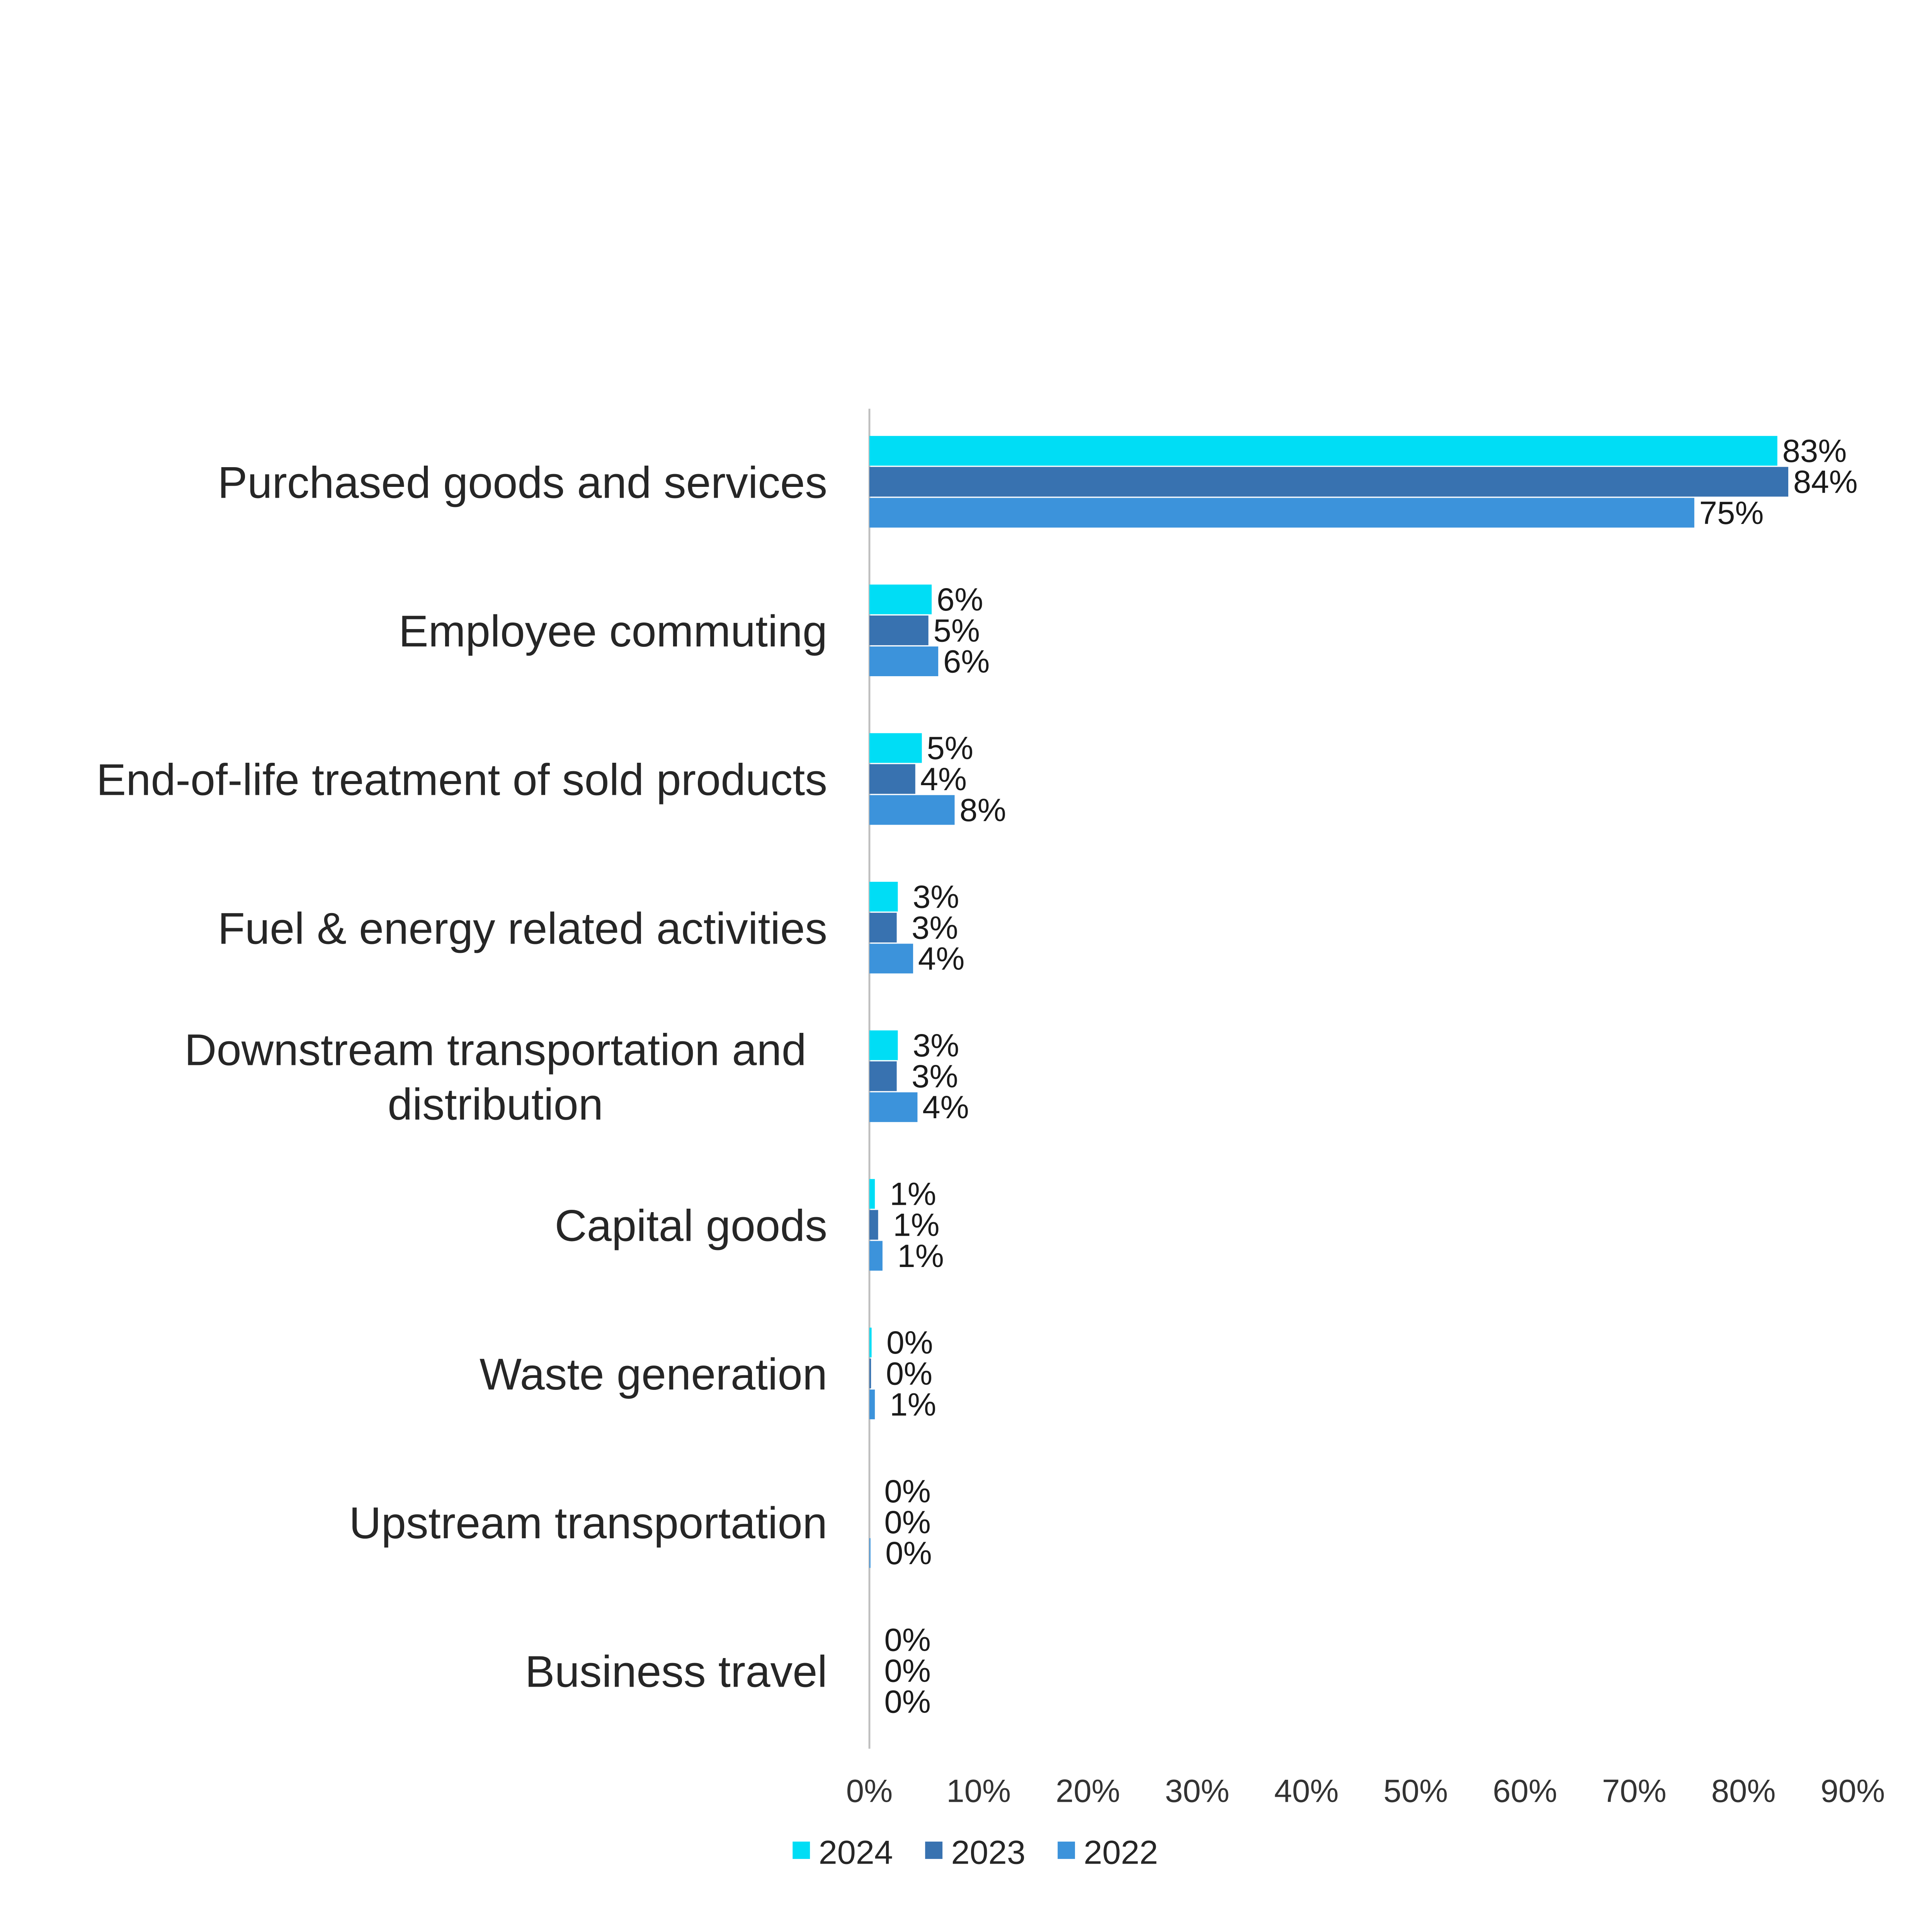  I want to click on category-label: Upstream transportation, so click(588, 1523).